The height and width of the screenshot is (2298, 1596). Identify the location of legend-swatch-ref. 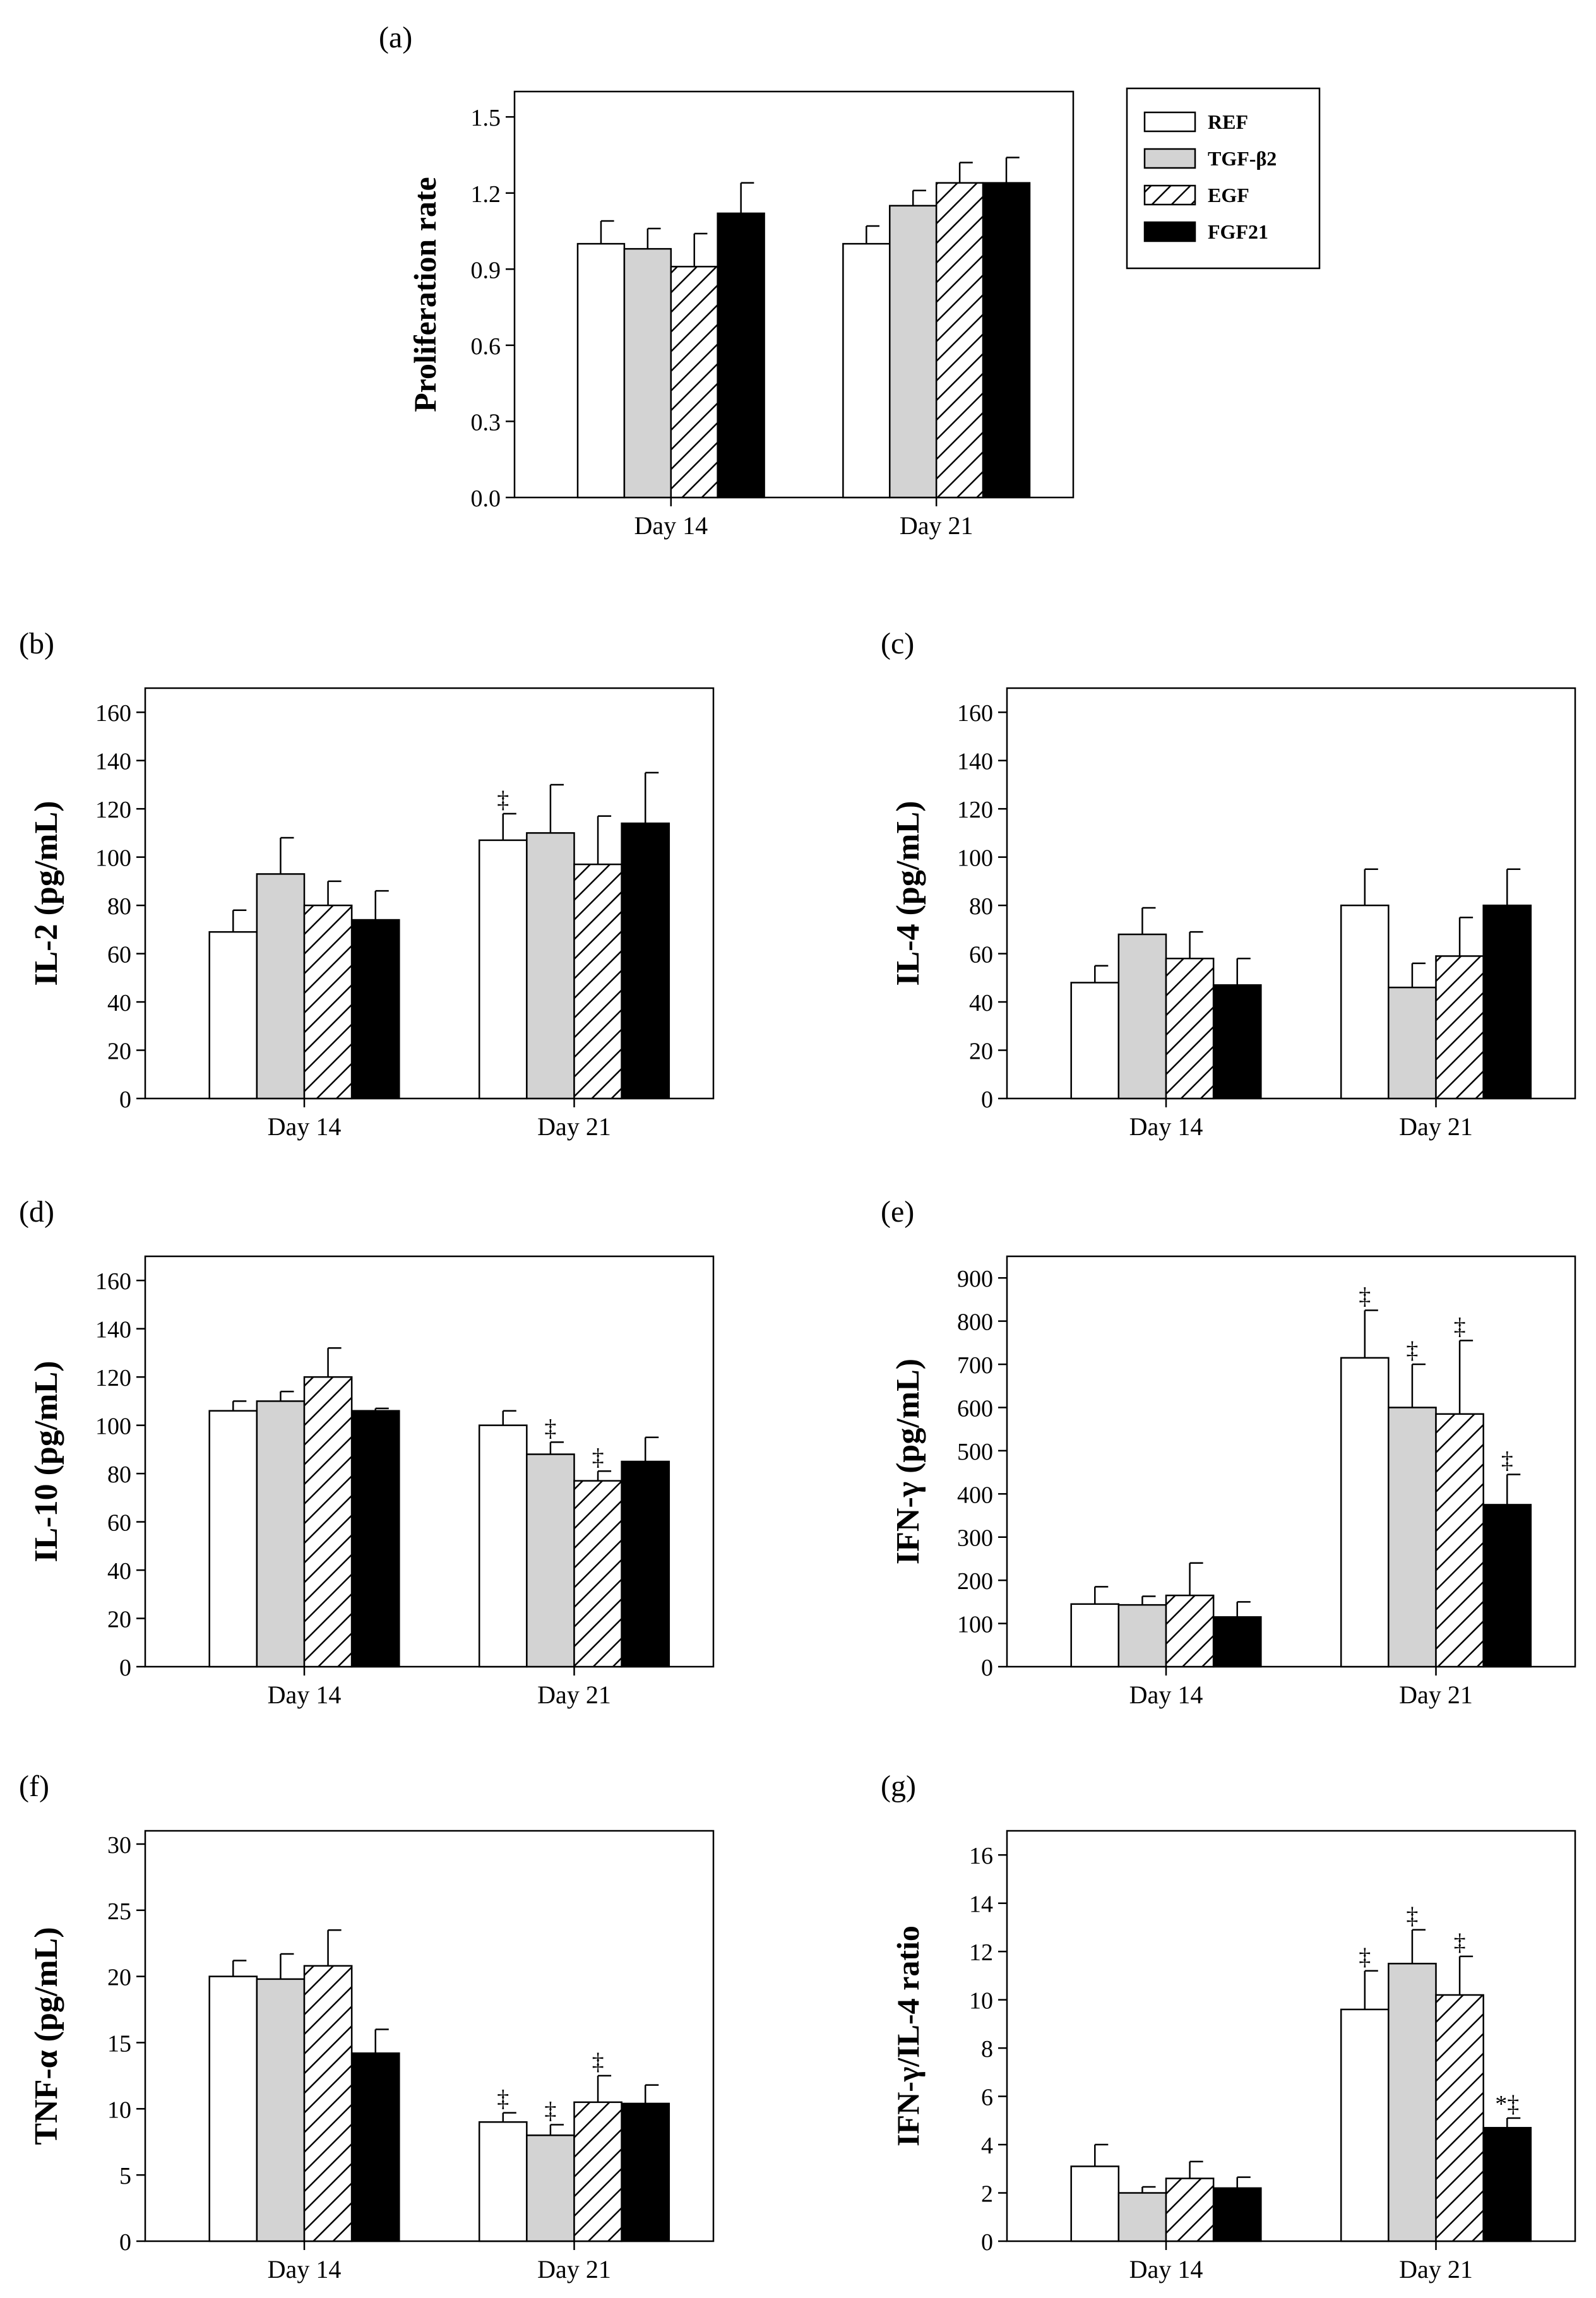
(1169, 122).